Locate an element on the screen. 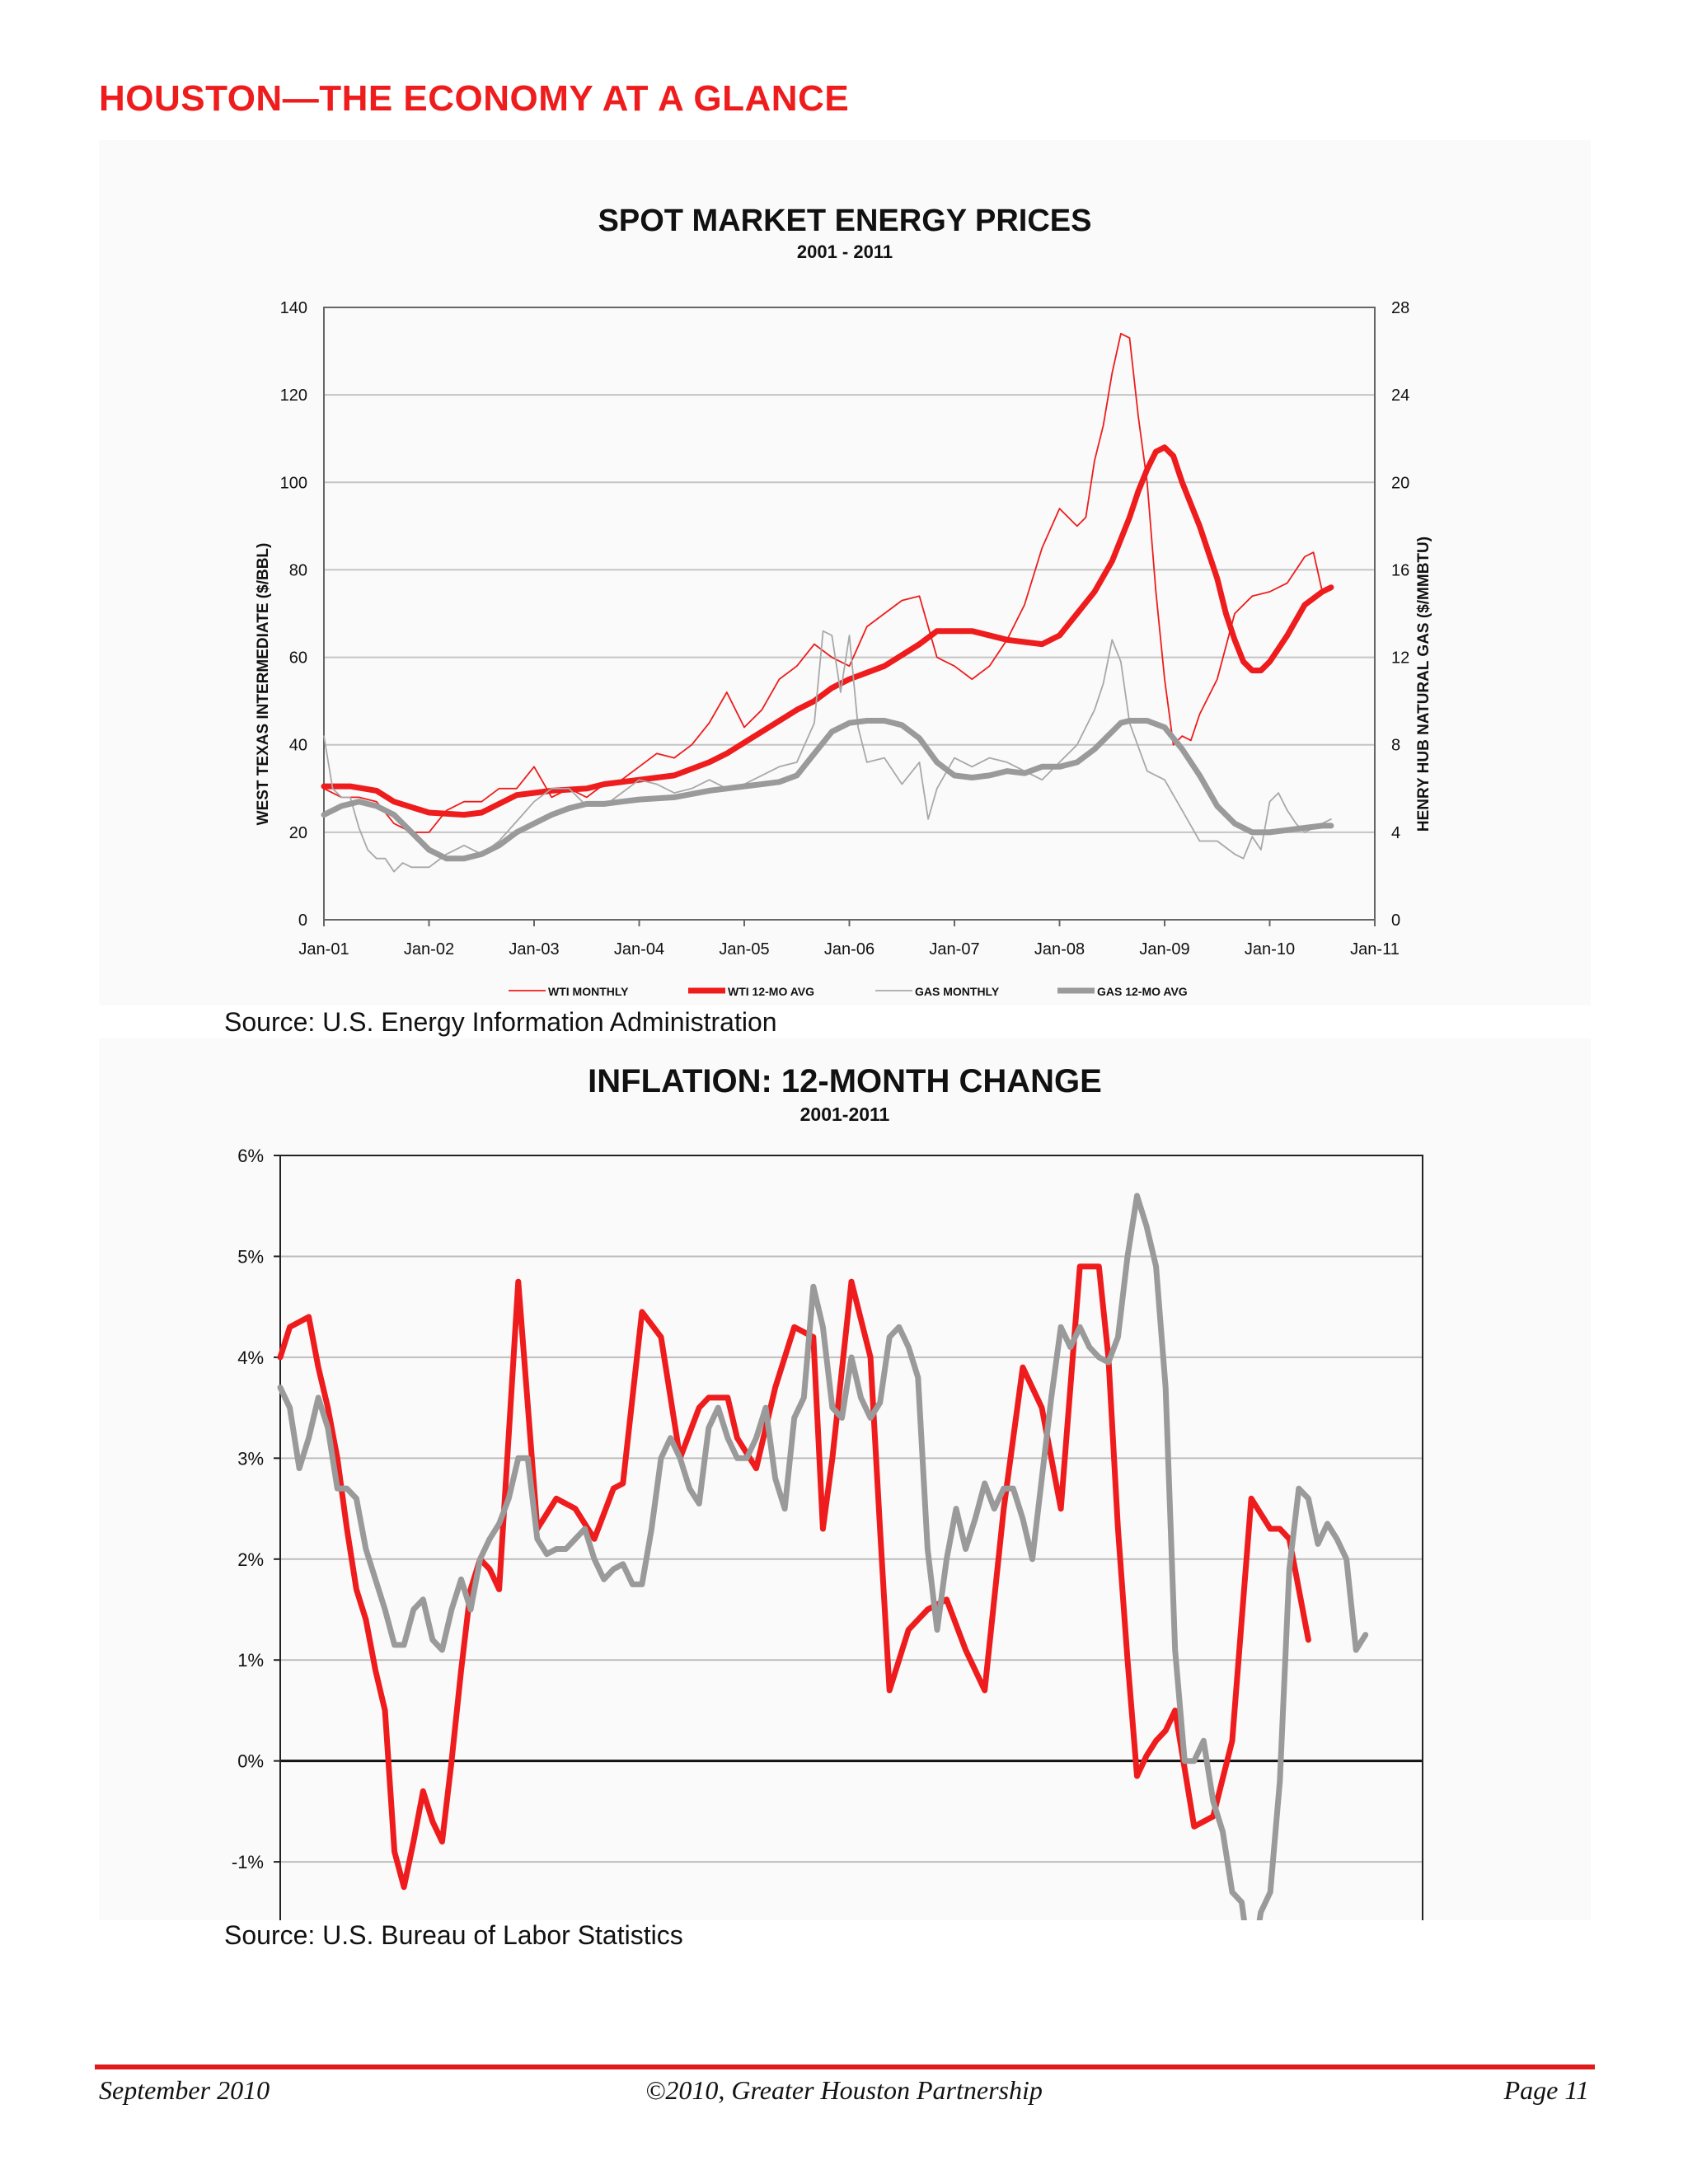 Image resolution: width=1688 pixels, height=2184 pixels. energy-y-tick: 40 is located at coordinates (298, 746).